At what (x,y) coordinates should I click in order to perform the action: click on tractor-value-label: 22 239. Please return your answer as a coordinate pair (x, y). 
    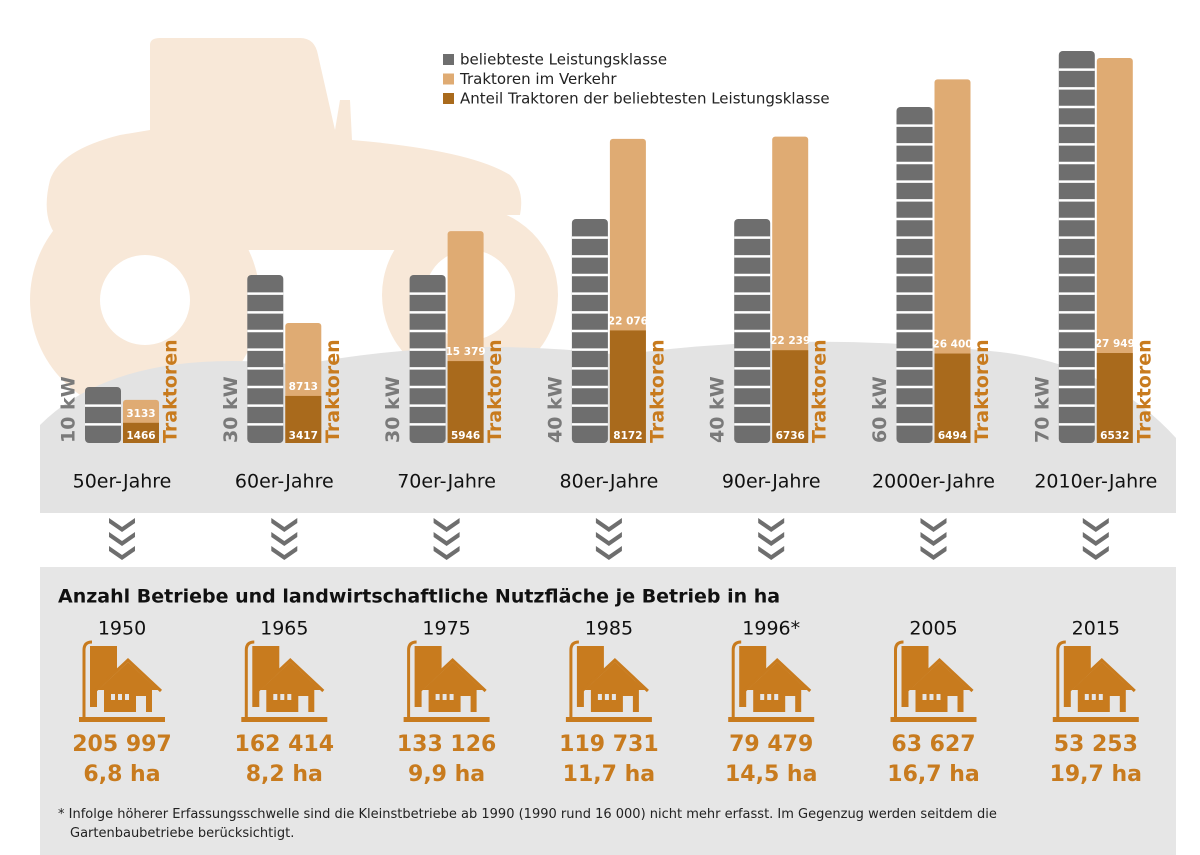
    Looking at the image, I should click on (790, 341).